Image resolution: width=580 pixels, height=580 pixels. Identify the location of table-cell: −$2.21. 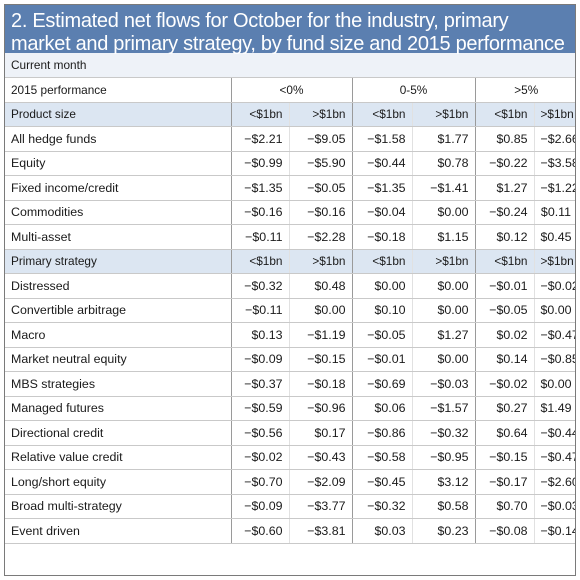
(259, 139).